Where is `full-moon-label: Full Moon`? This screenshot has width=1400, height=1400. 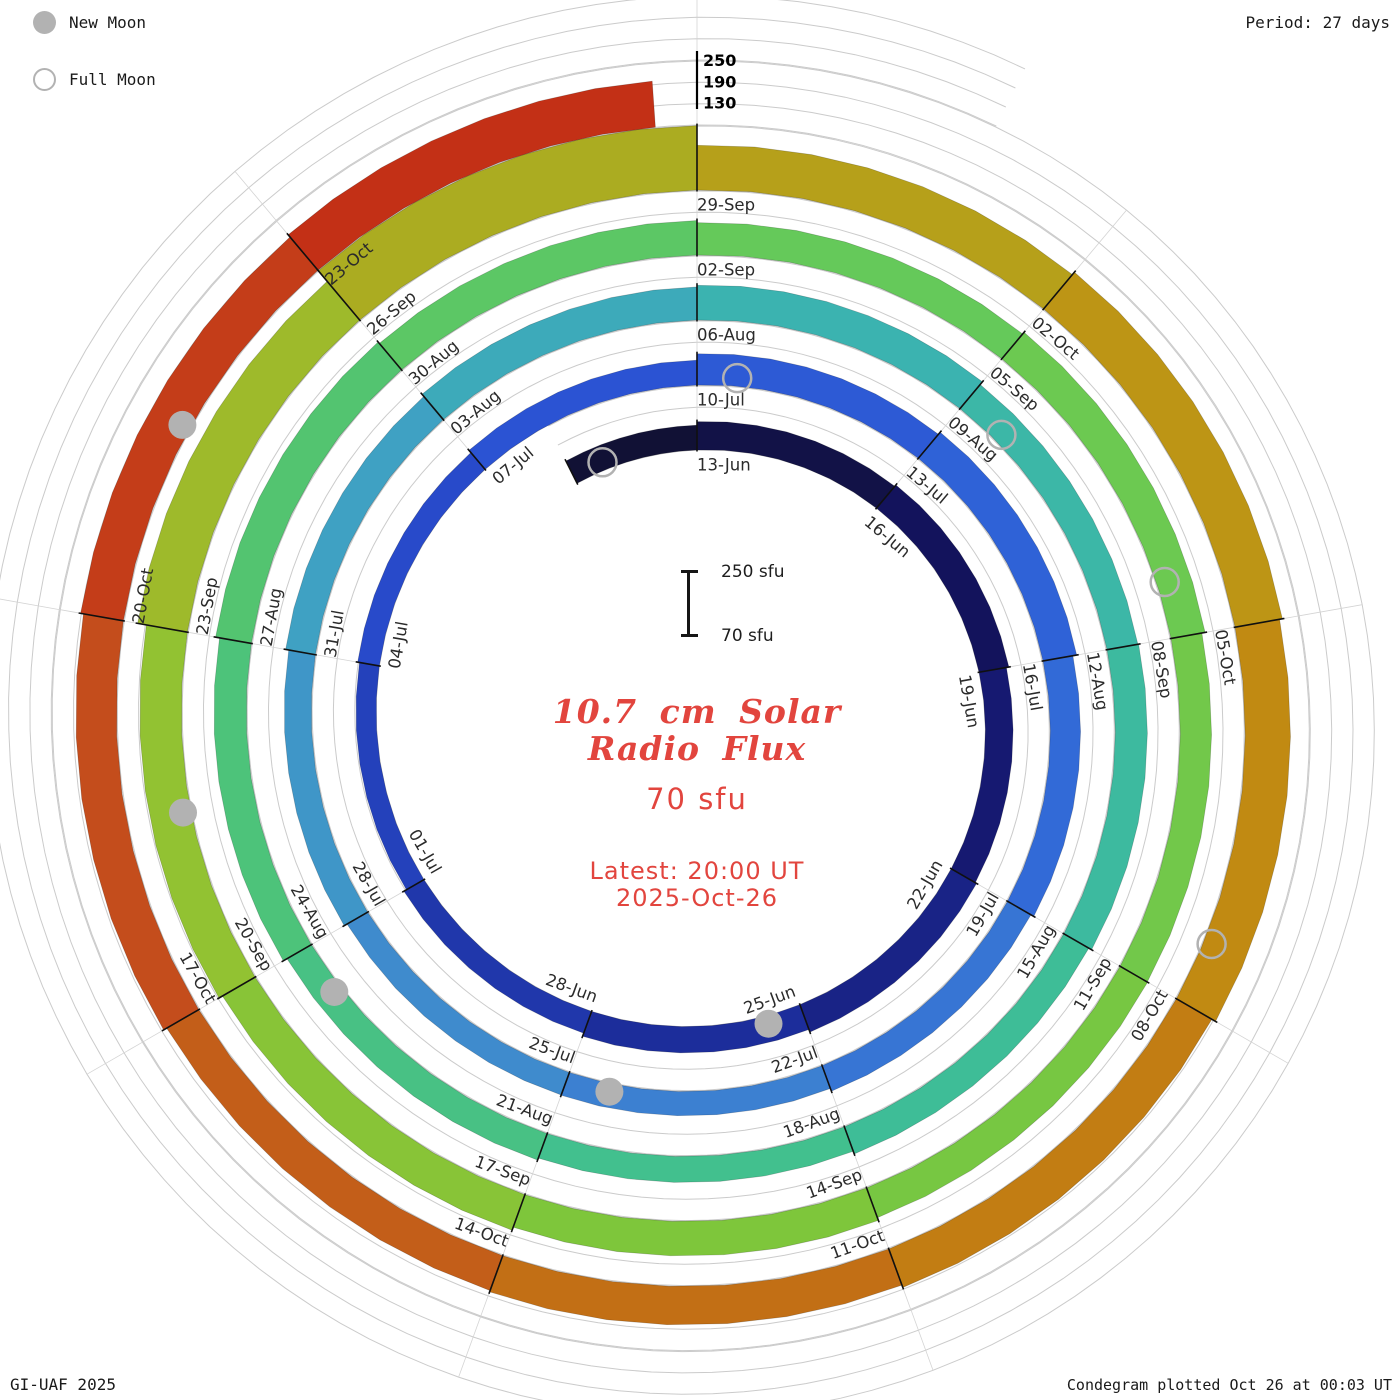 full-moon-label: Full Moon is located at coordinates (112, 79).